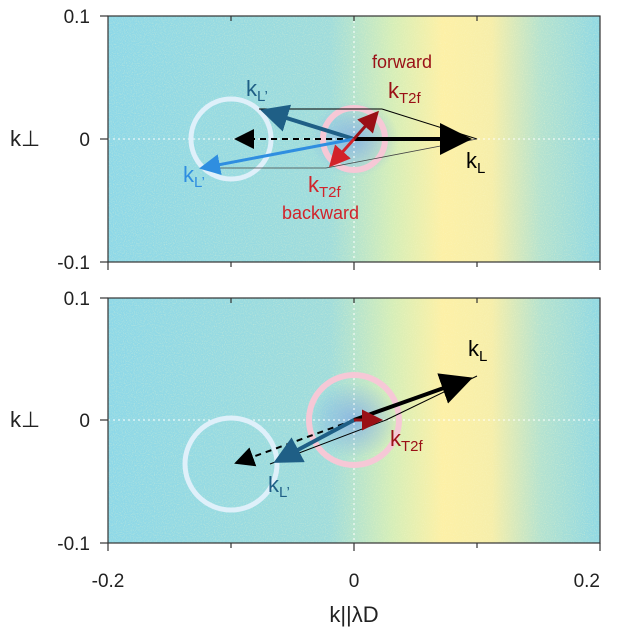 Image resolution: width=621 pixels, height=634 pixels. I want to click on top-kT2f-forward-vector, so click(365, 125).